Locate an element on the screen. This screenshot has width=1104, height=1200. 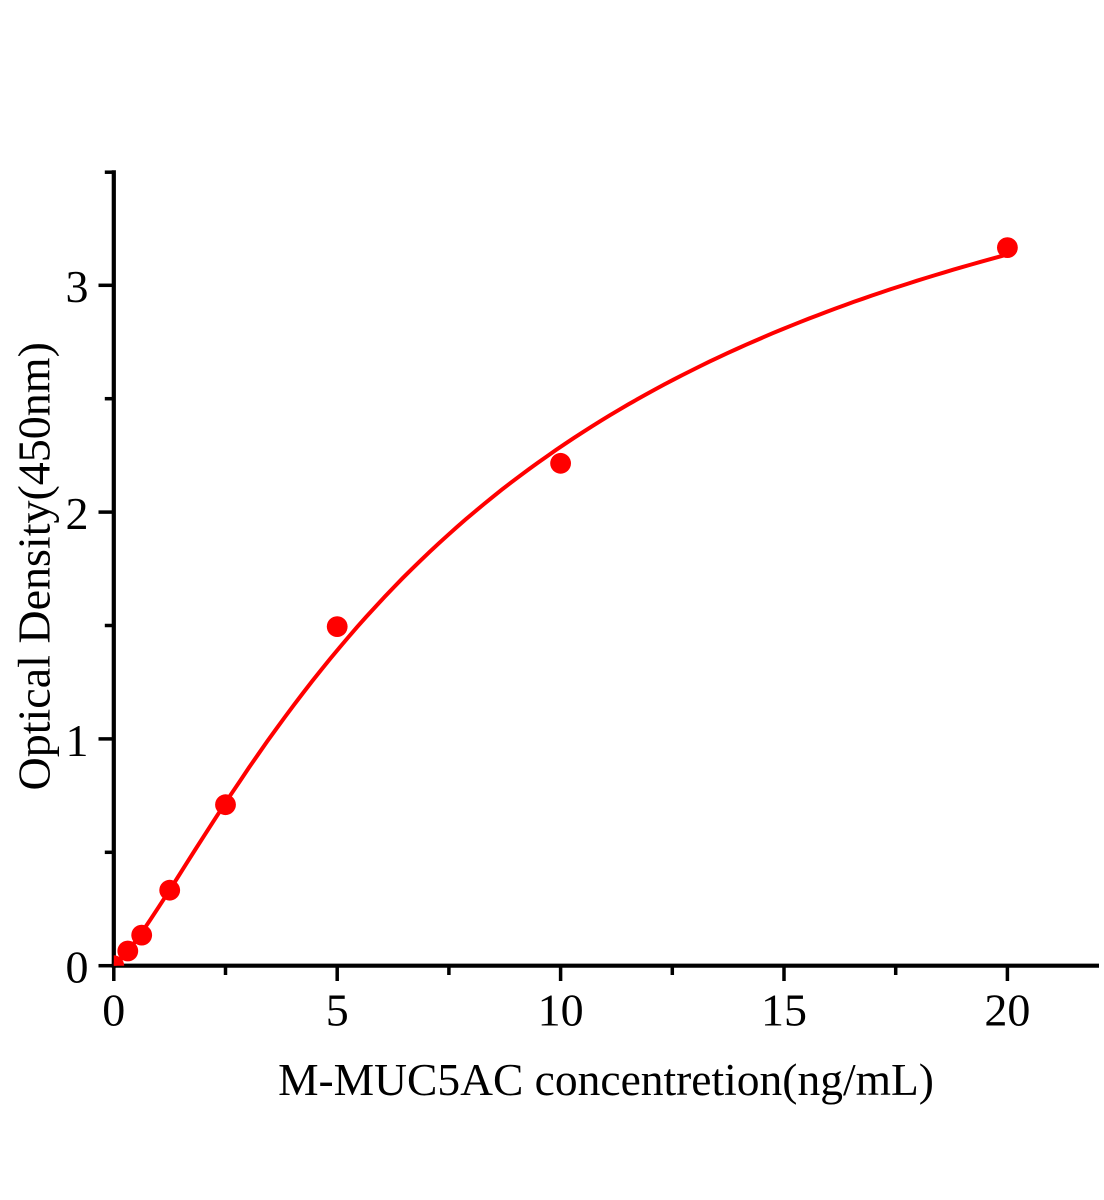
svg-text: 5 is located at coordinates (337, 1010).